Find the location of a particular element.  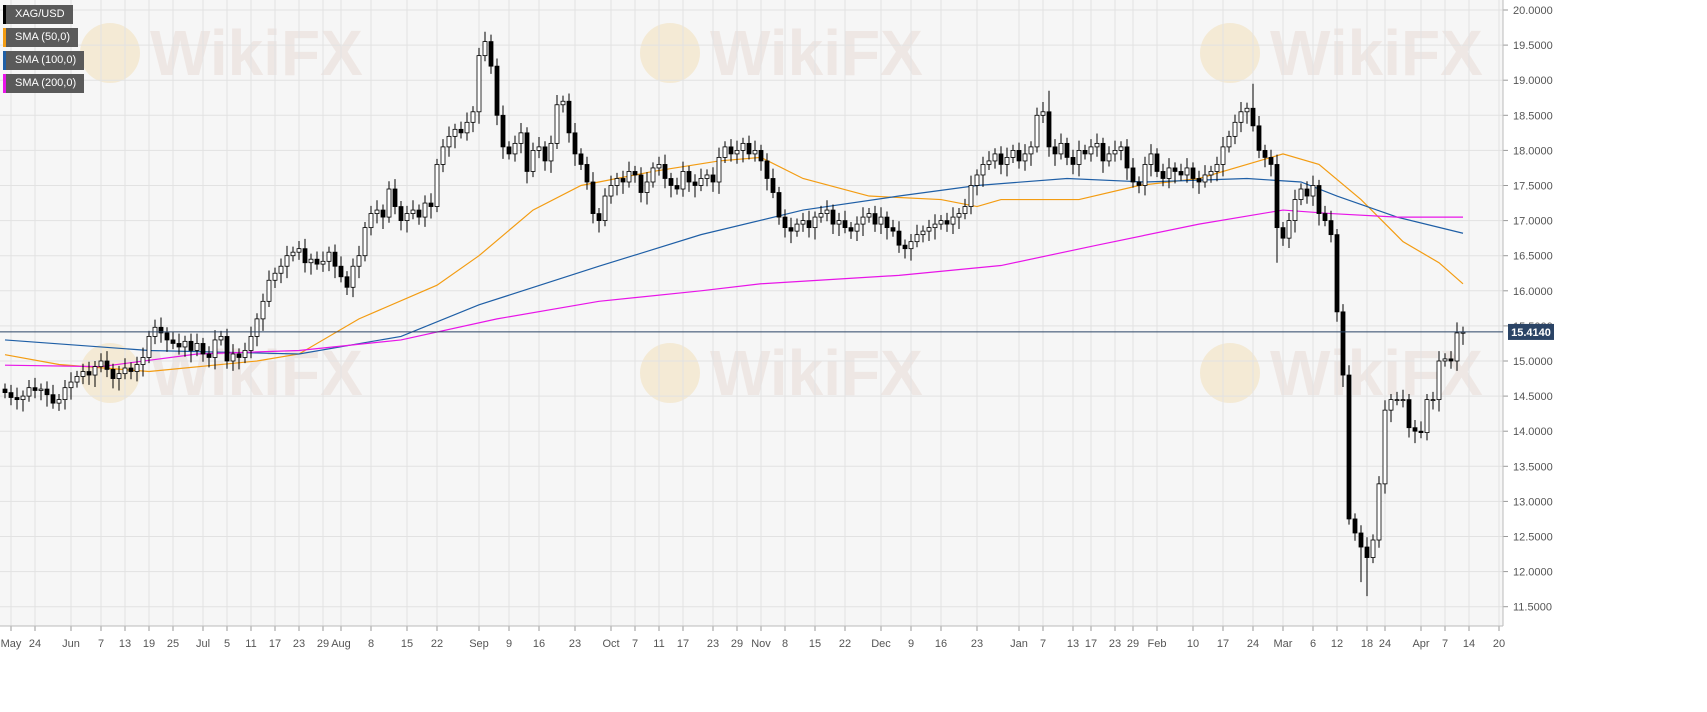

y-tick-label: 13.0000 is located at coordinates (1533, 502).